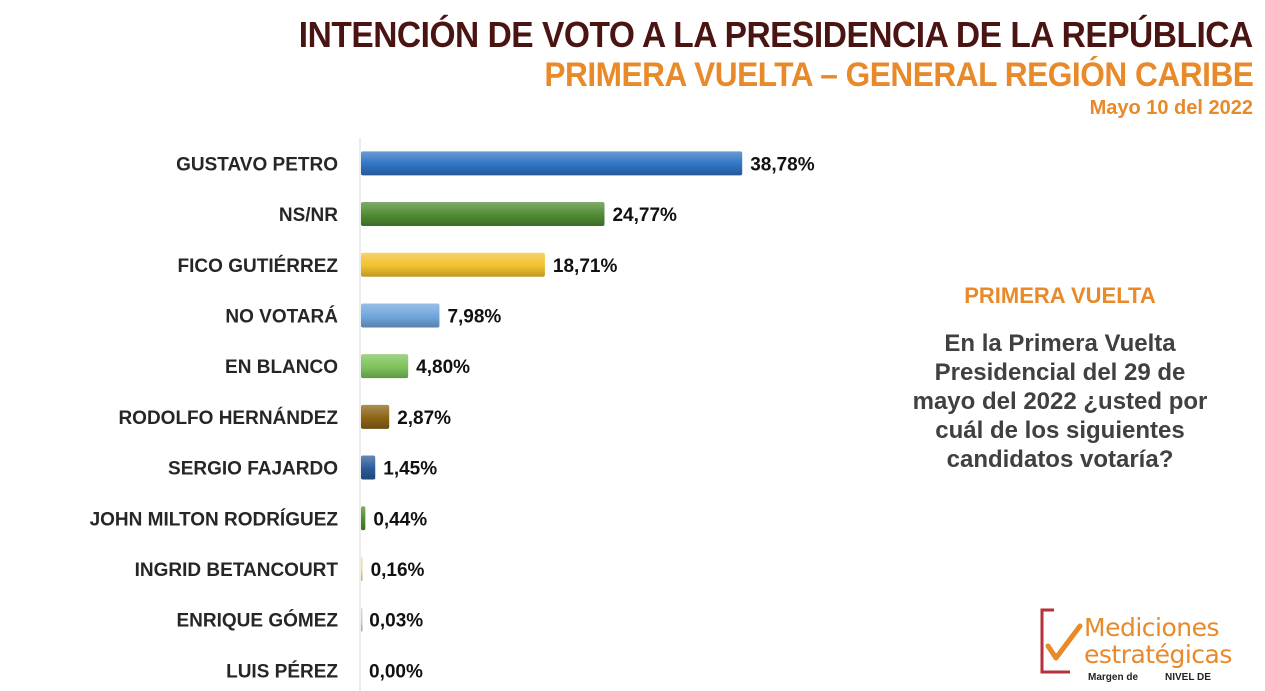  What do you see at coordinates (782, 164) in the screenshot?
I see `data-label: 38,78%` at bounding box center [782, 164].